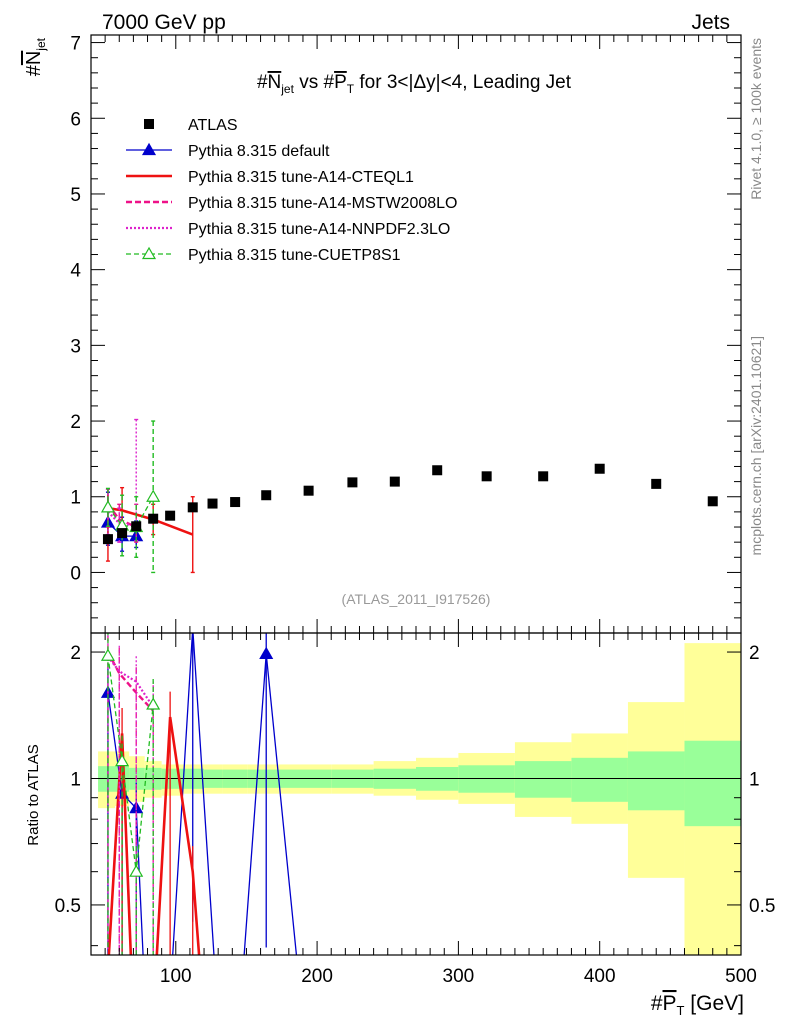 The image size is (786, 1024). Describe the element at coordinates (459, 976) in the screenshot. I see `x-tick-label: 300` at that location.